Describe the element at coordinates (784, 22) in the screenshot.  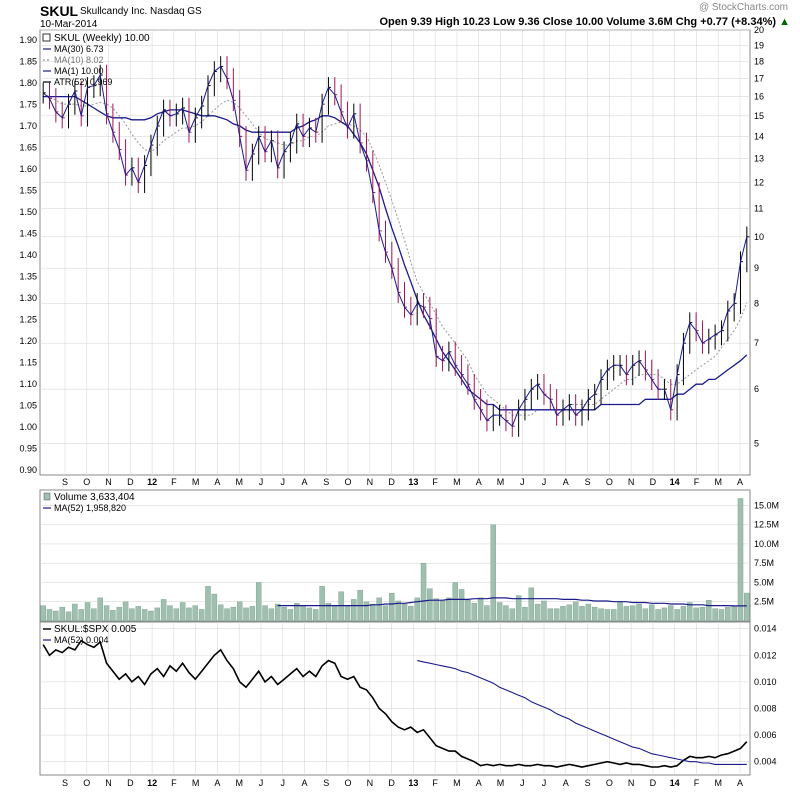
I see `change-arrow-icon: ▲` at that location.